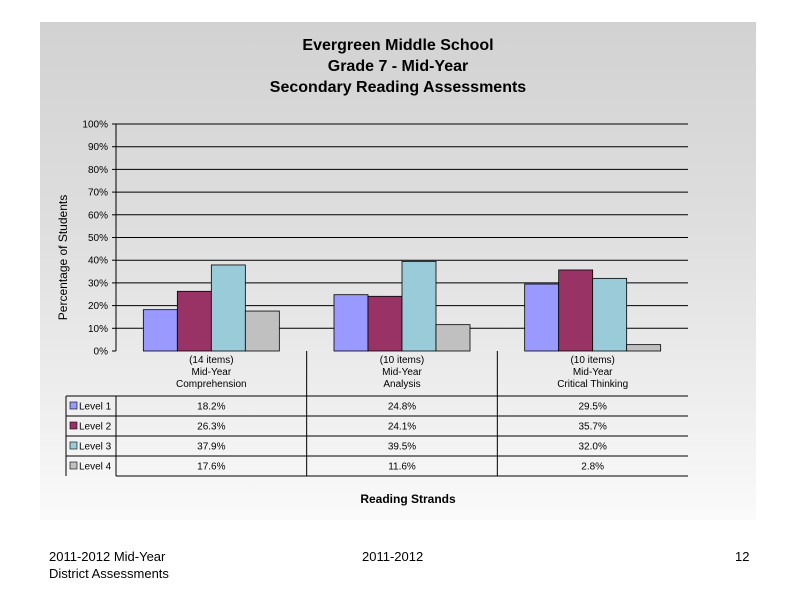  What do you see at coordinates (742, 556) in the screenshot?
I see `page-number: 12` at bounding box center [742, 556].